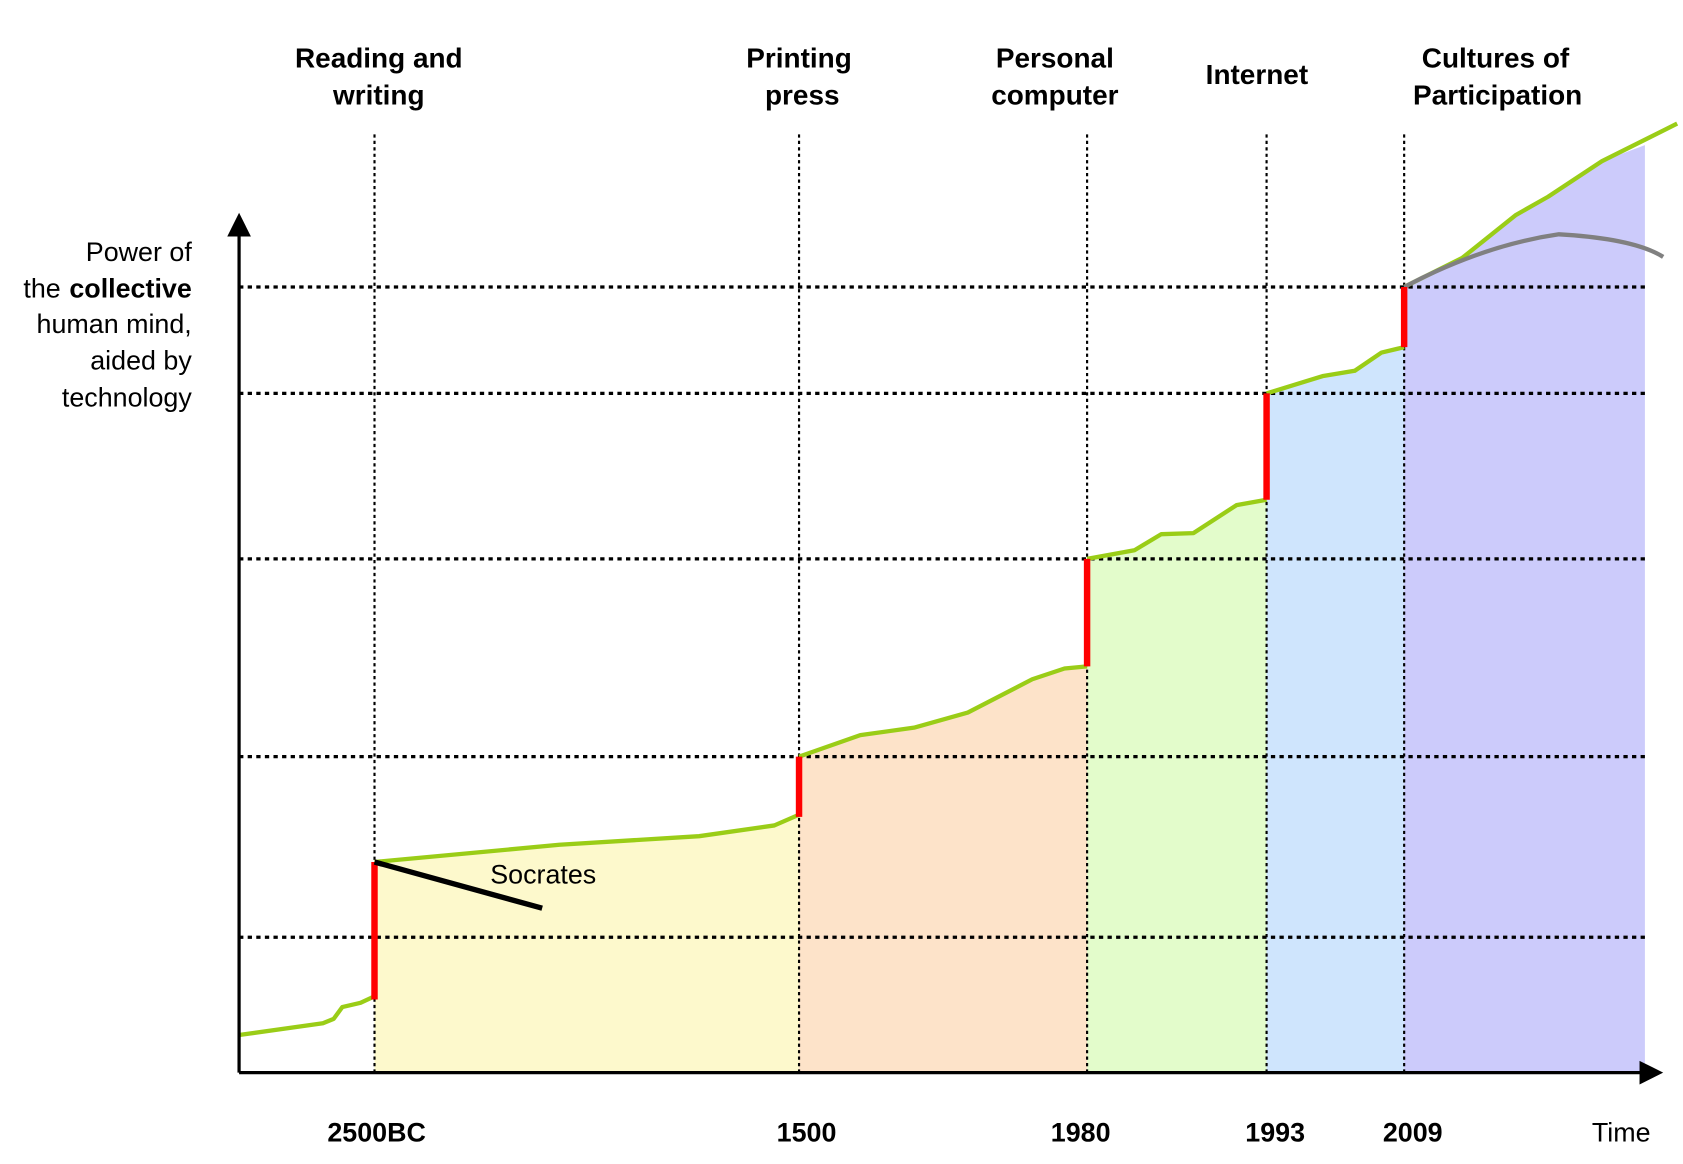 This screenshot has width=1683, height=1164. Describe the element at coordinates (988, 1132) in the screenshot. I see `dates: 2500BC 1500 1980 1993 2009 Time` at that location.